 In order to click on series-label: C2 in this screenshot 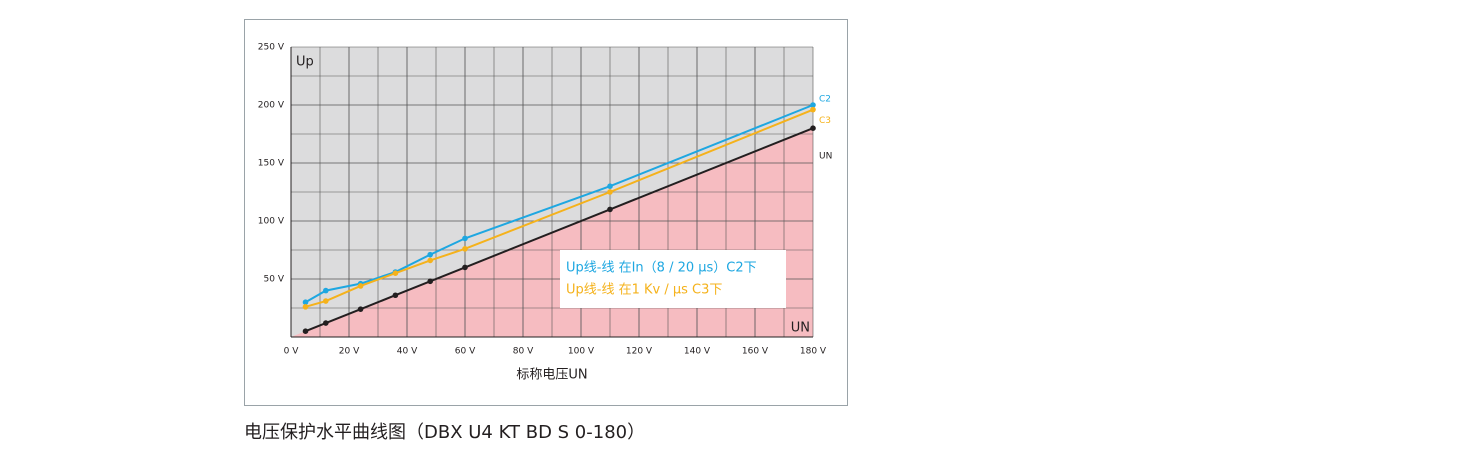, I will do `click(825, 100)`.